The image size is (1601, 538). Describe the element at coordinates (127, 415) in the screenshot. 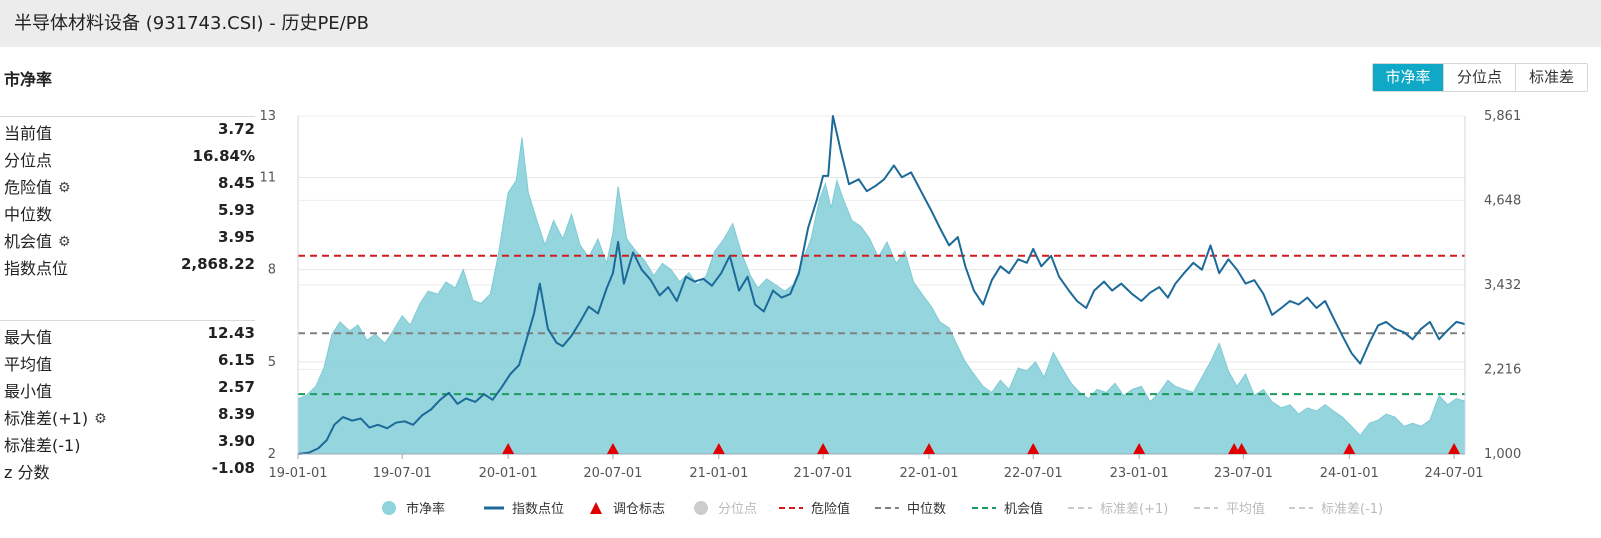

I see `stat-row: 标准差(+1) ⚙ 8.39` at that location.